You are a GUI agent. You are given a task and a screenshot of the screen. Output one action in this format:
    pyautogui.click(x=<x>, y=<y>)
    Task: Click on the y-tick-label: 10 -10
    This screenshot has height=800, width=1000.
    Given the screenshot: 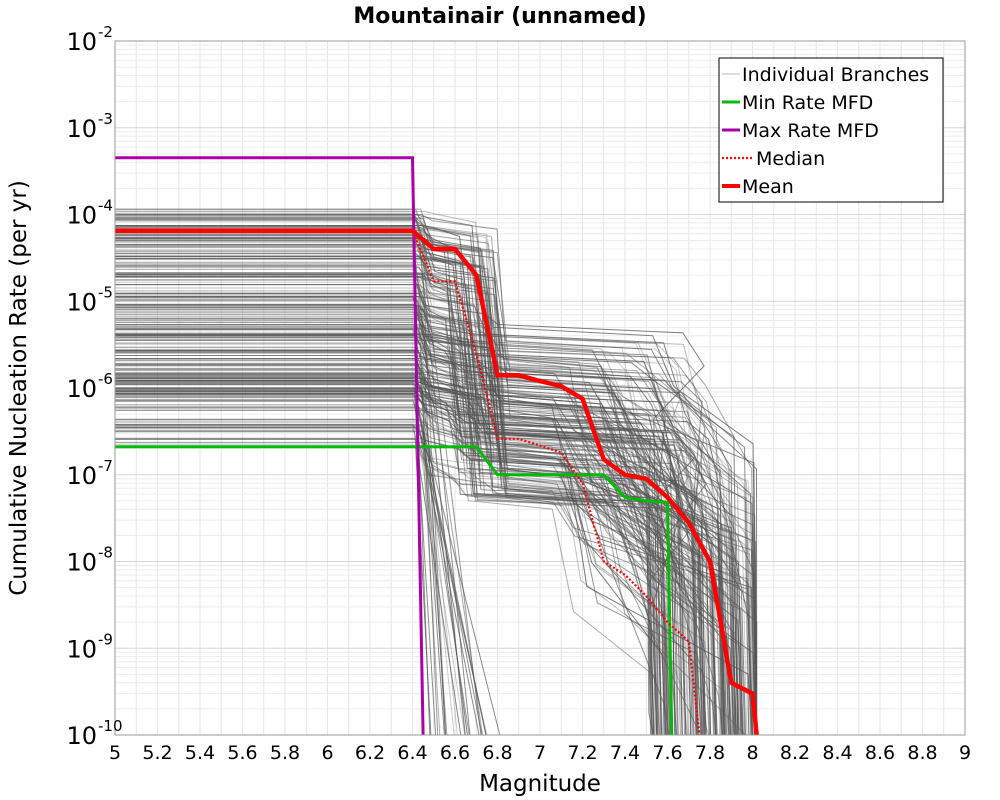 What is the action you would take?
    pyautogui.click(x=94, y=733)
    